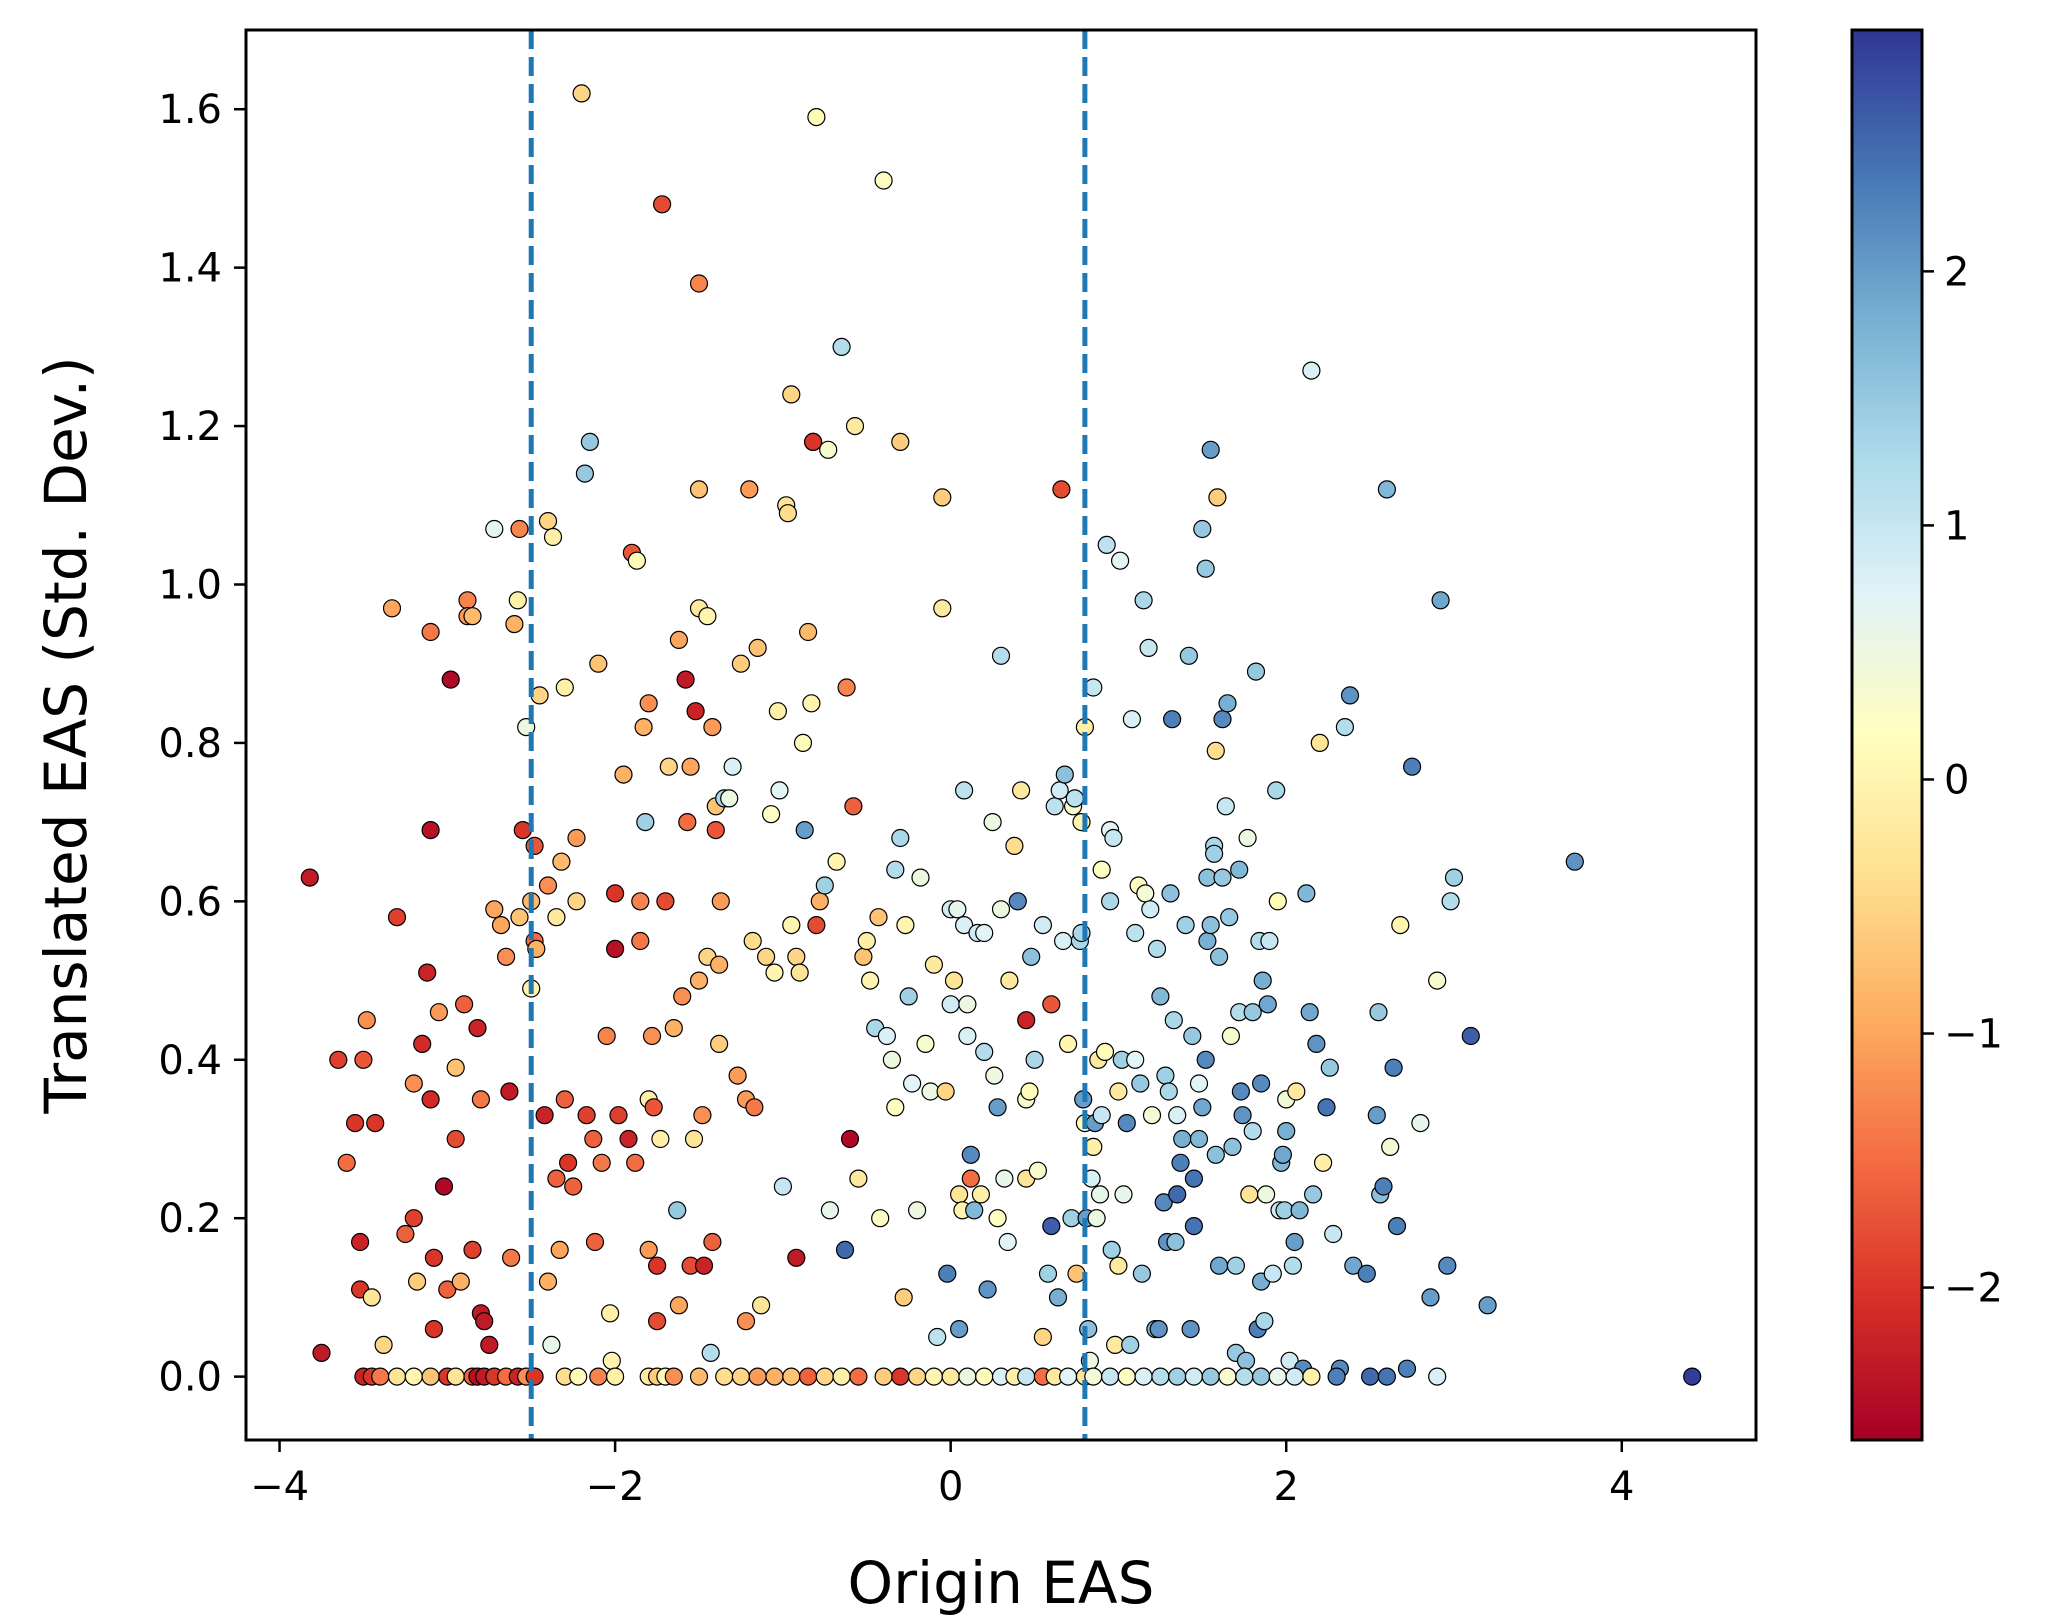 Image resolution: width=2052 pixels, height=1616 pixels. I want to click on x-tick-label: 4, so click(1621, 1487).